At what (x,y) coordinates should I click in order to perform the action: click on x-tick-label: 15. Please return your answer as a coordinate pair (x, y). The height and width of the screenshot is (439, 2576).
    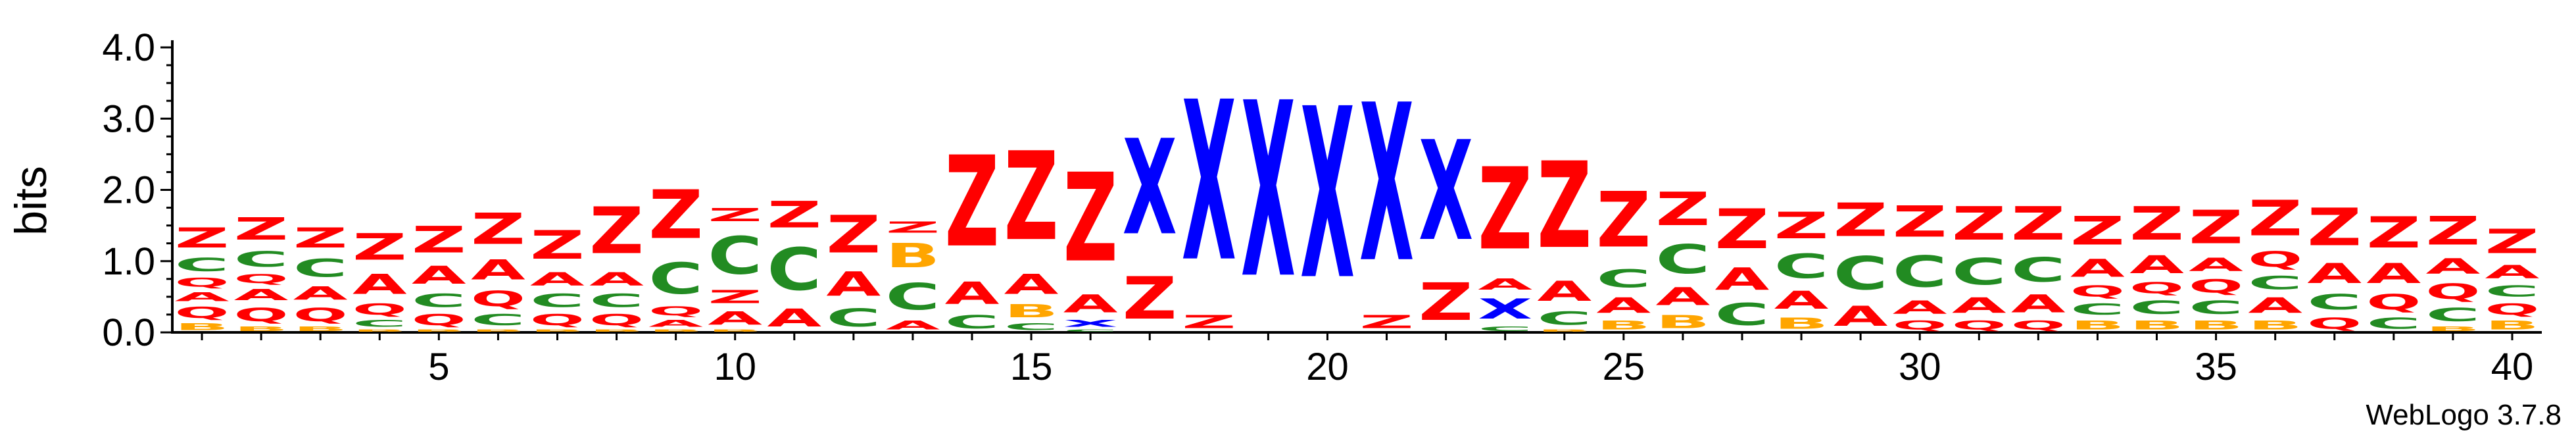
    Looking at the image, I should click on (1031, 367).